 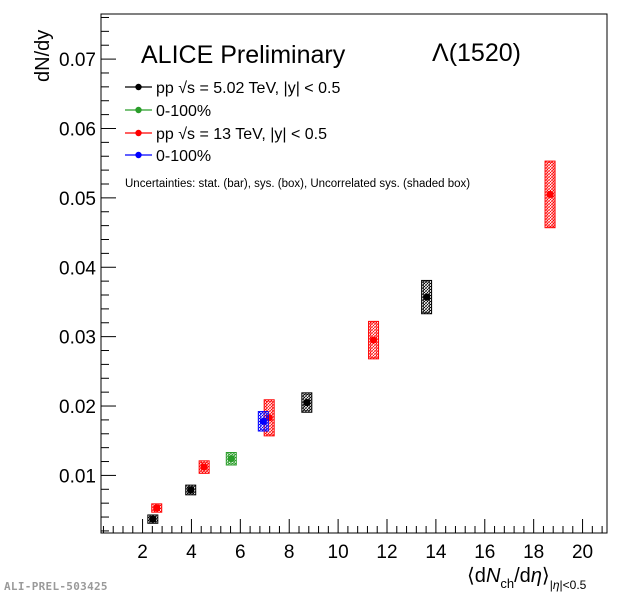 What do you see at coordinates (243, 55) in the screenshot?
I see `experiment-label: ALICE Preliminary` at bounding box center [243, 55].